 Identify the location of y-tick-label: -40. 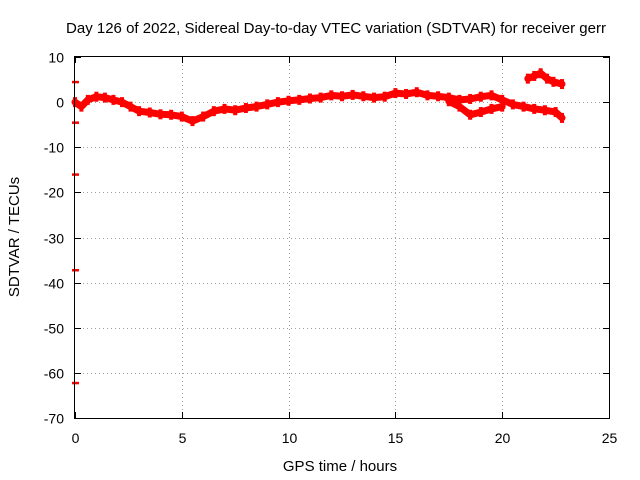
(54, 284).